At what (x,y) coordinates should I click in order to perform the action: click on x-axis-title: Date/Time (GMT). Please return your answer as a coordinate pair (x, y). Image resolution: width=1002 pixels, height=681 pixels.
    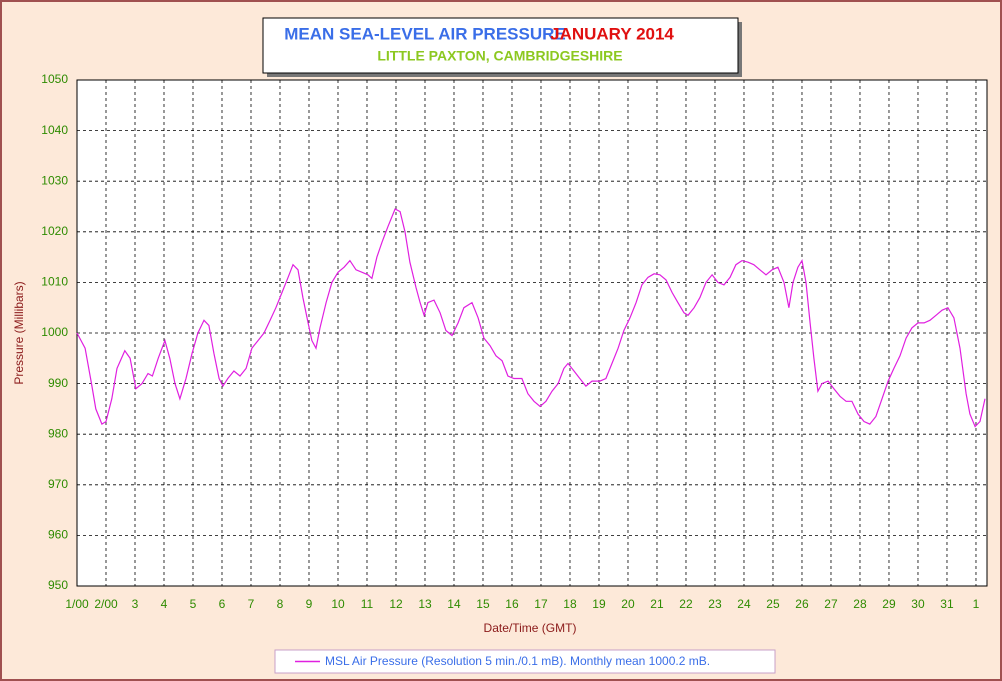
    Looking at the image, I should click on (530, 628).